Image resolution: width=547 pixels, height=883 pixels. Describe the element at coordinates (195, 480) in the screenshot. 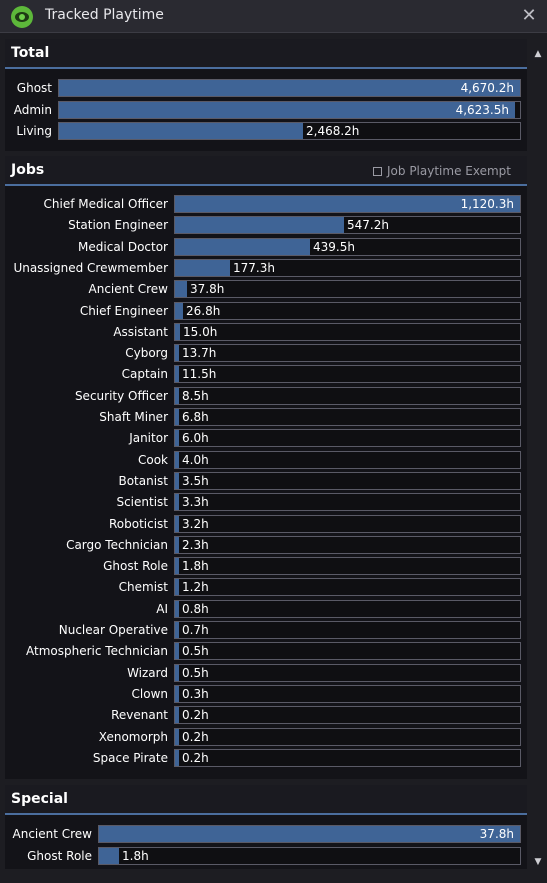

I see `job-playtime-value: 3.5h` at that location.